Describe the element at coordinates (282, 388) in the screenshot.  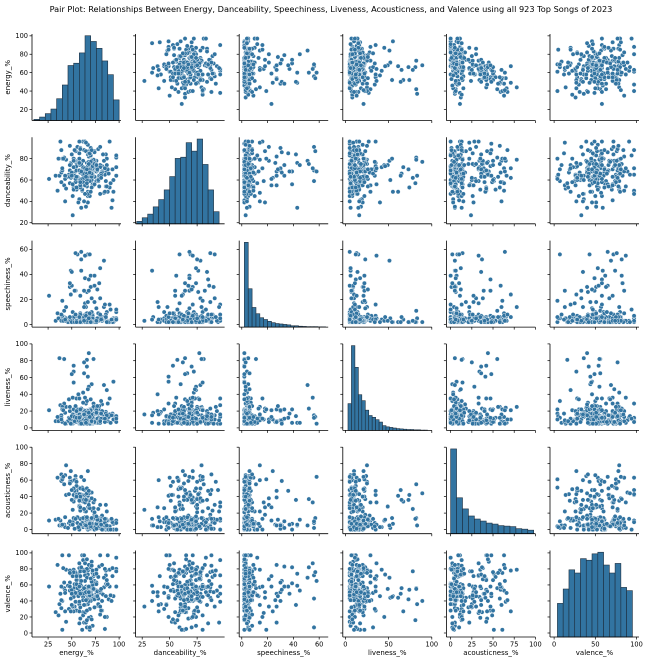
I see `panel-liveness-vs-speechiness` at that location.